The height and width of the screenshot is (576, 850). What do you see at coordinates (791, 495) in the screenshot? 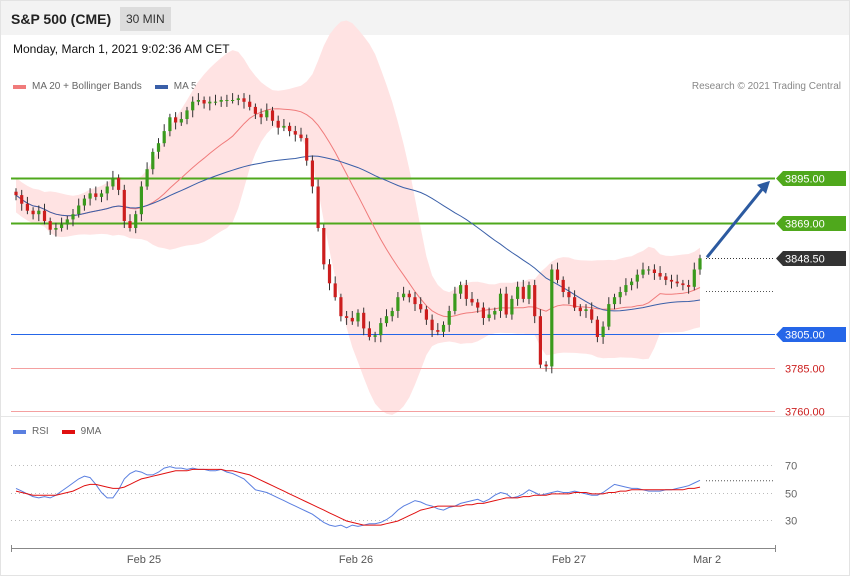
I see `rsi-tick-50: 50` at bounding box center [791, 495].